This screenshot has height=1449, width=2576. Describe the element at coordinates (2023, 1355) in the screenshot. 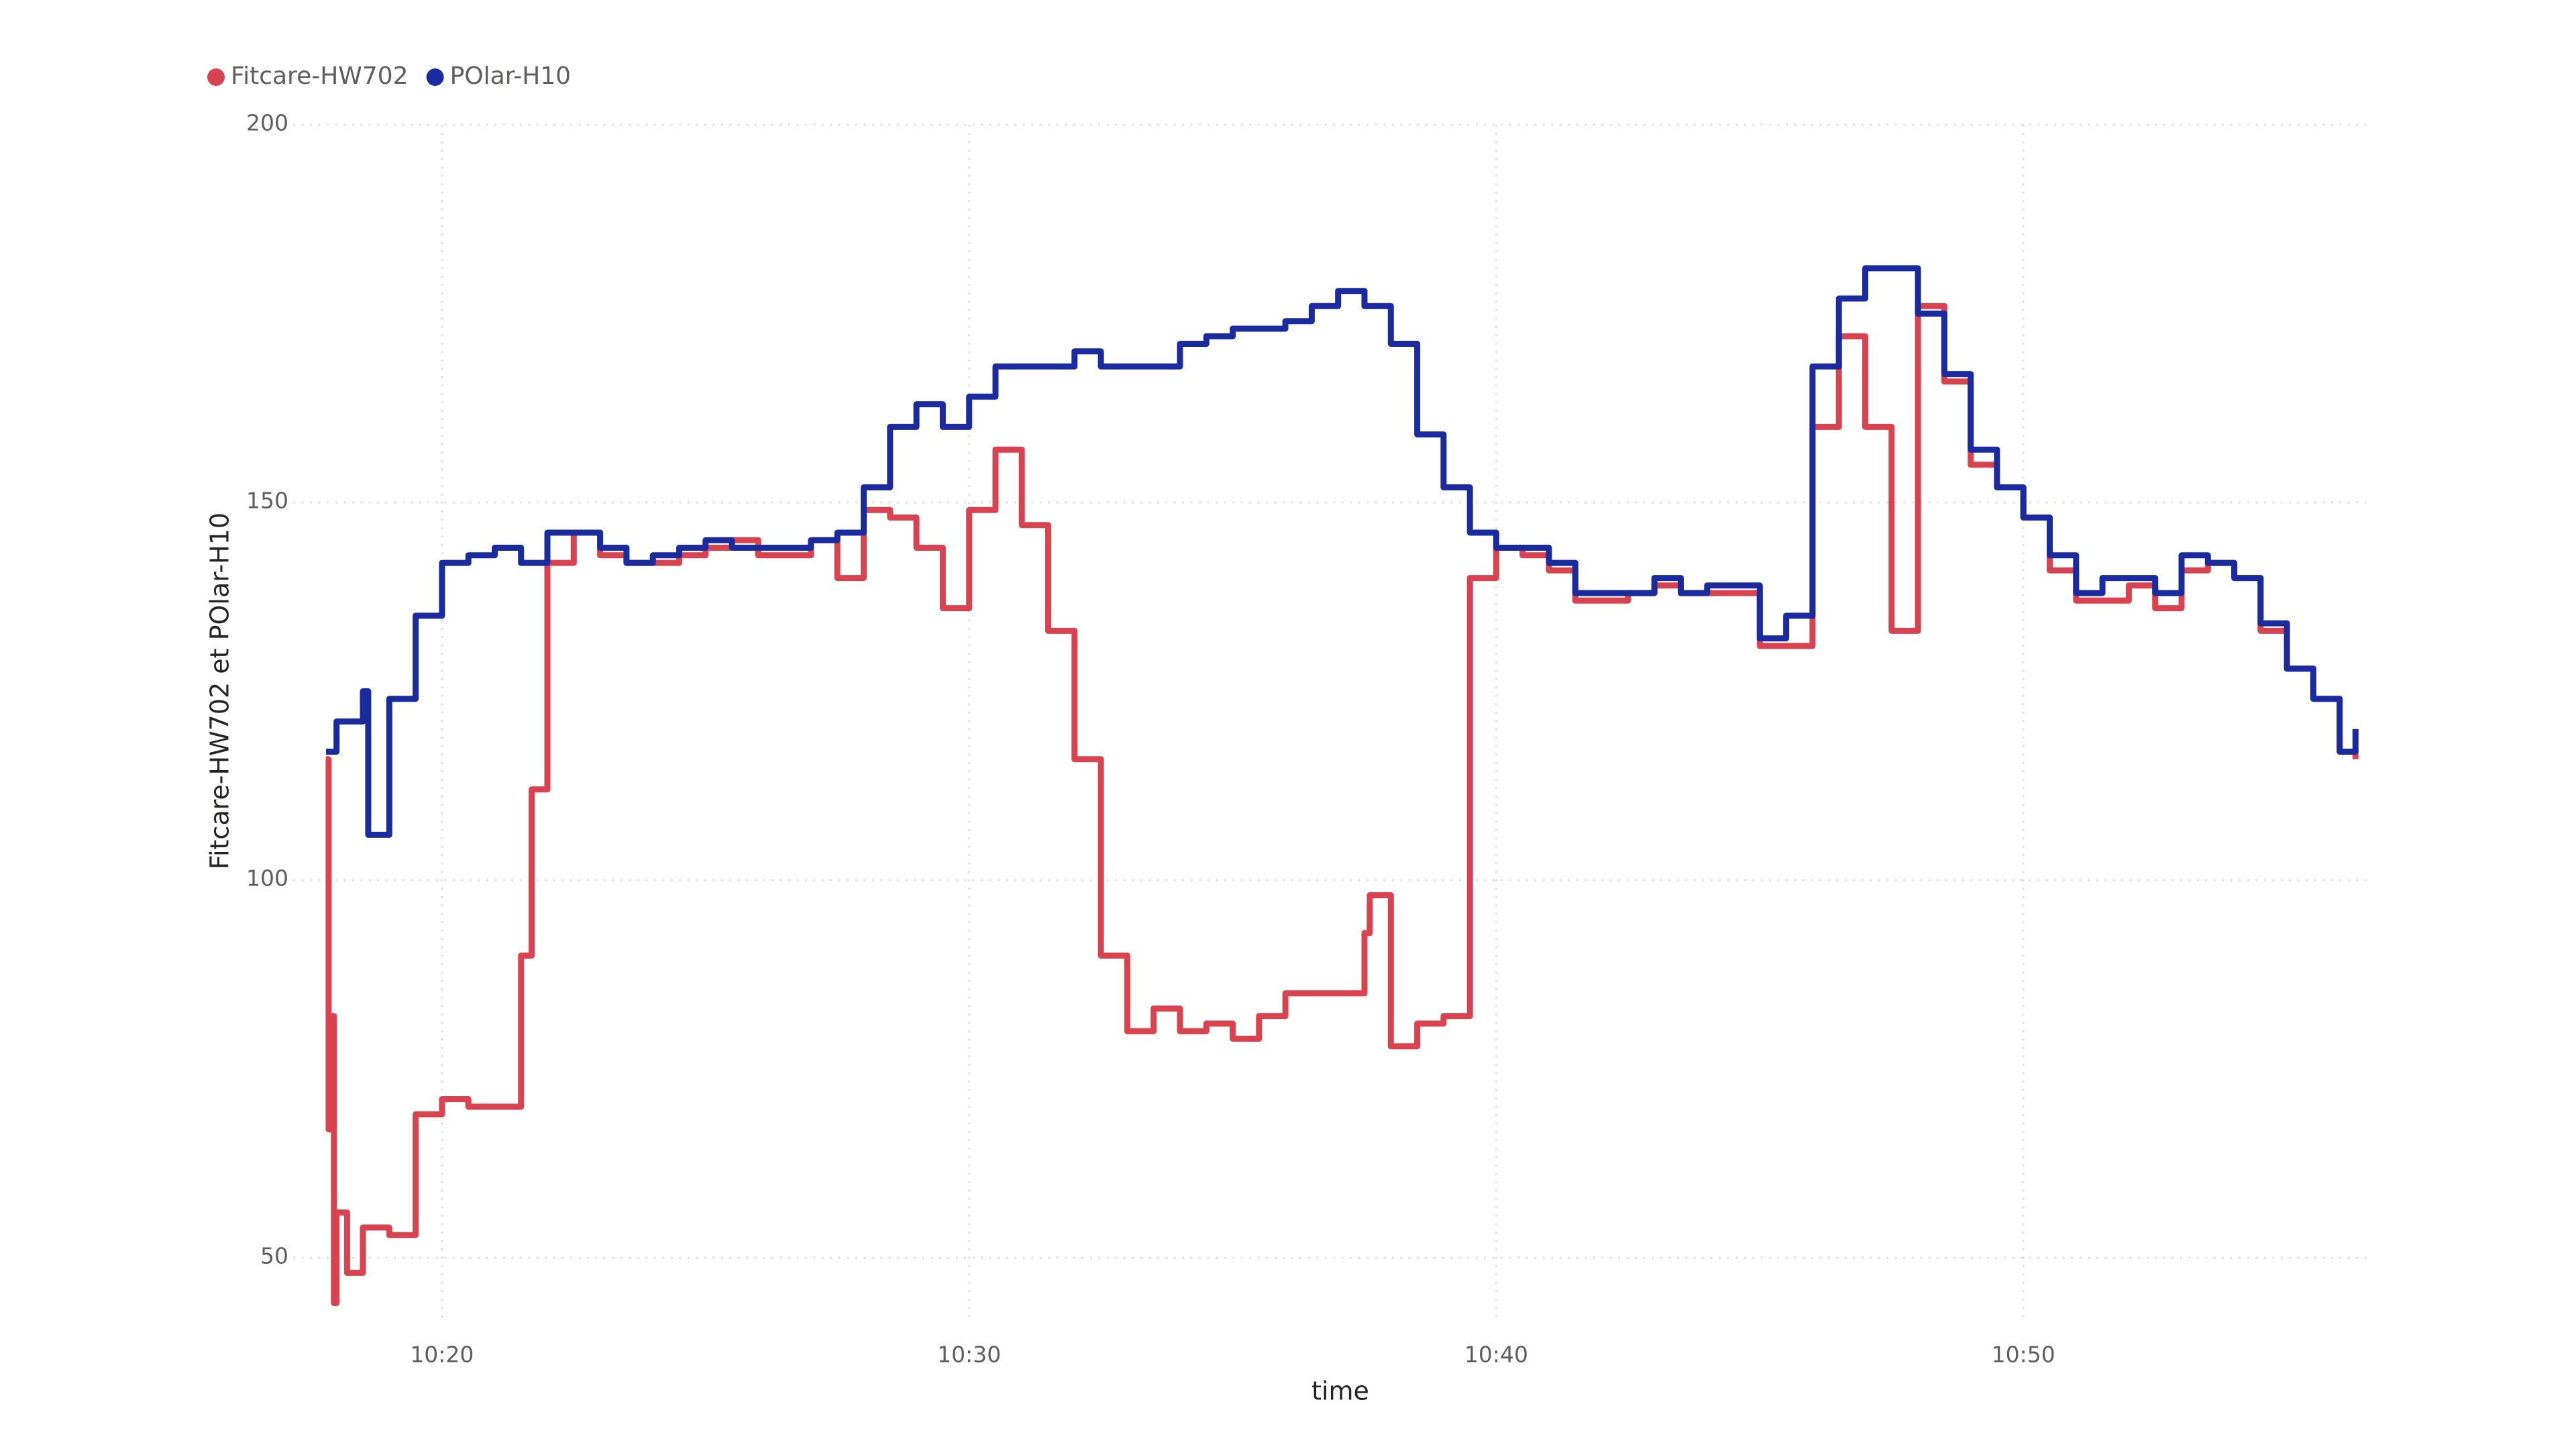

I see `x-tick-label: 10:50` at that location.